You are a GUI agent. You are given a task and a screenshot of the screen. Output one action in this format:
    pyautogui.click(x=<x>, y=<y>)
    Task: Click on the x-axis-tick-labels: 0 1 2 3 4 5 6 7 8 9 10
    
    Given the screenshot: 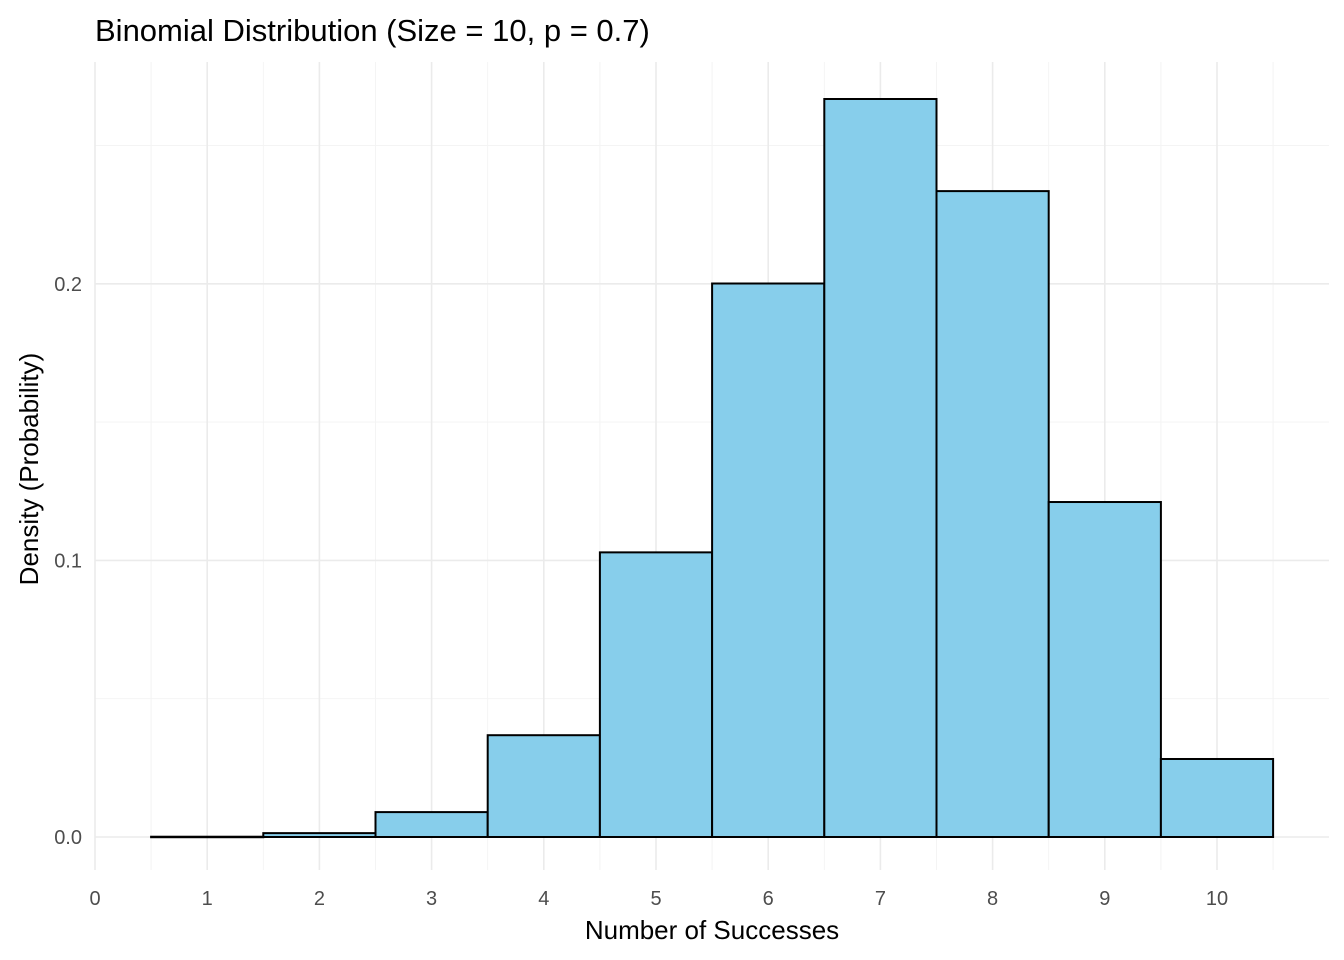 What is the action you would take?
    pyautogui.click(x=658, y=899)
    